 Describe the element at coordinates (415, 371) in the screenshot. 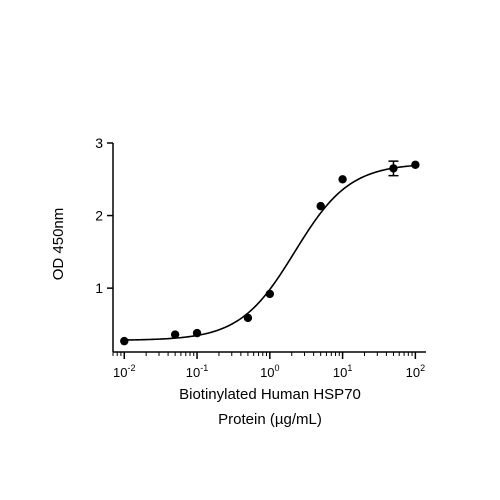

I see `x-tick-label: 10²` at that location.